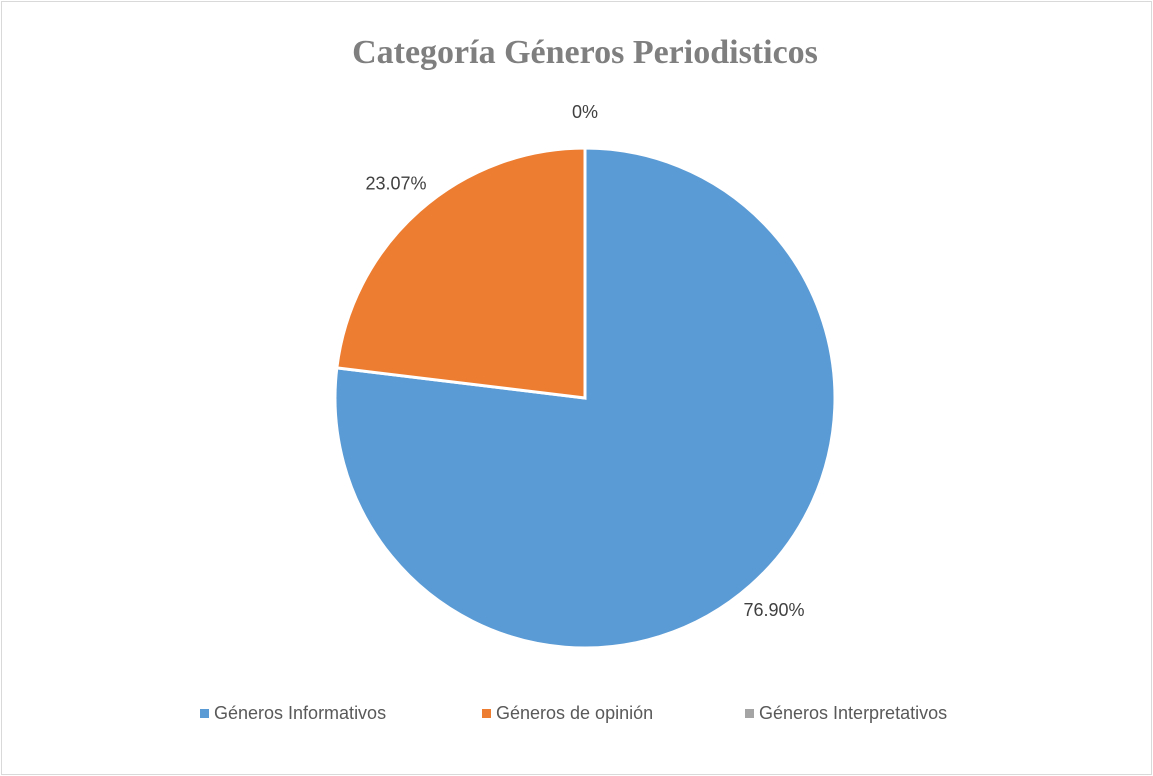 The height and width of the screenshot is (776, 1153). What do you see at coordinates (585, 112) in the screenshot?
I see `data-label: 0%` at bounding box center [585, 112].